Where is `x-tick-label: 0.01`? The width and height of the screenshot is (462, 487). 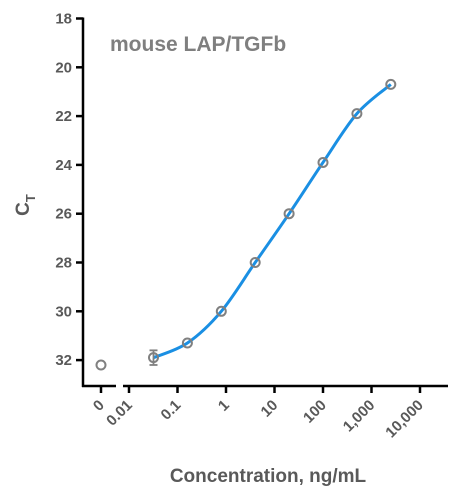 x-tick-label: 0.01 is located at coordinates (119, 413).